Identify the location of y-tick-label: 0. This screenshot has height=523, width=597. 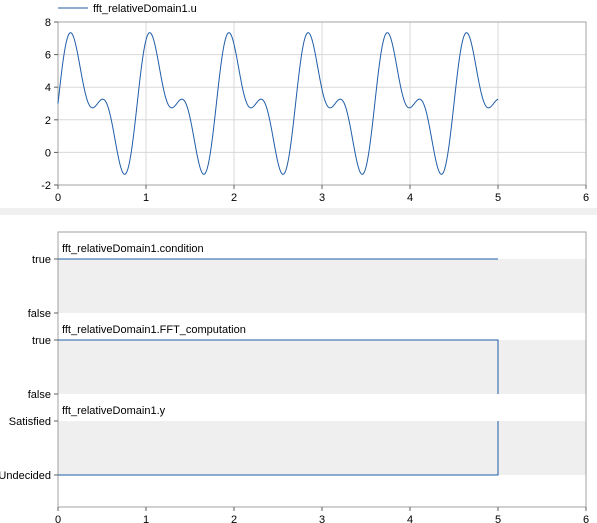
(48, 153).